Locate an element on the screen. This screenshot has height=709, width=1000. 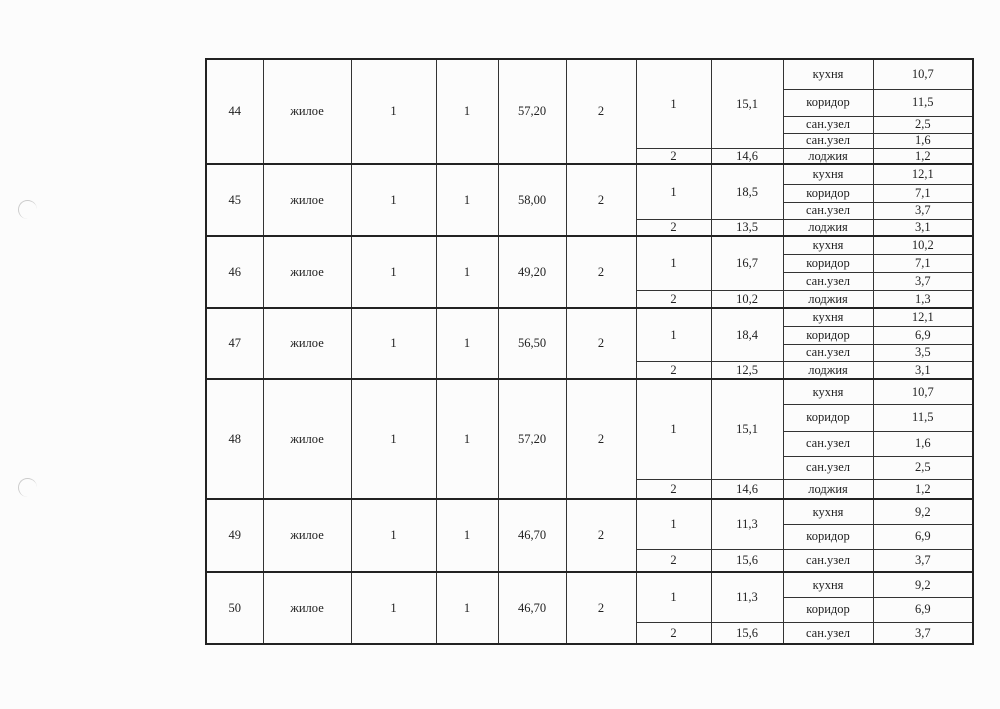
apartment-area: 56,50 is located at coordinates (532, 343).